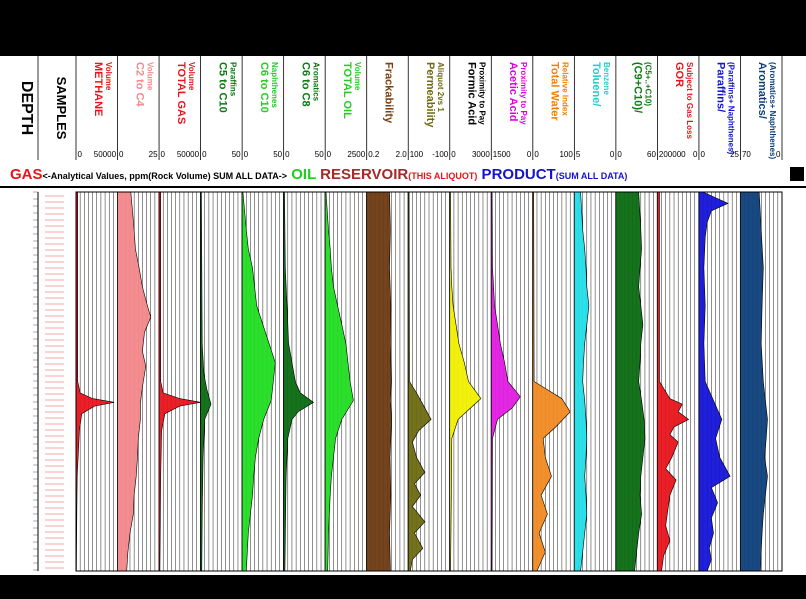 Image resolution: width=806 pixels, height=599 pixels. What do you see at coordinates (236, 154) in the screenshot?
I see `track-range-max-c5c10: 50` at bounding box center [236, 154].